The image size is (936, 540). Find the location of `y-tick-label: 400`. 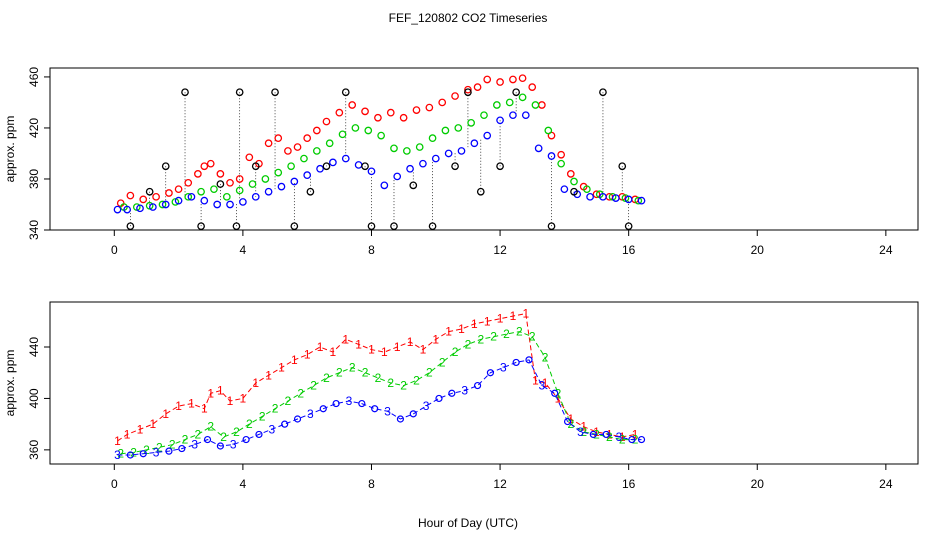

y-tick-label: 400 is located at coordinates (34, 398).